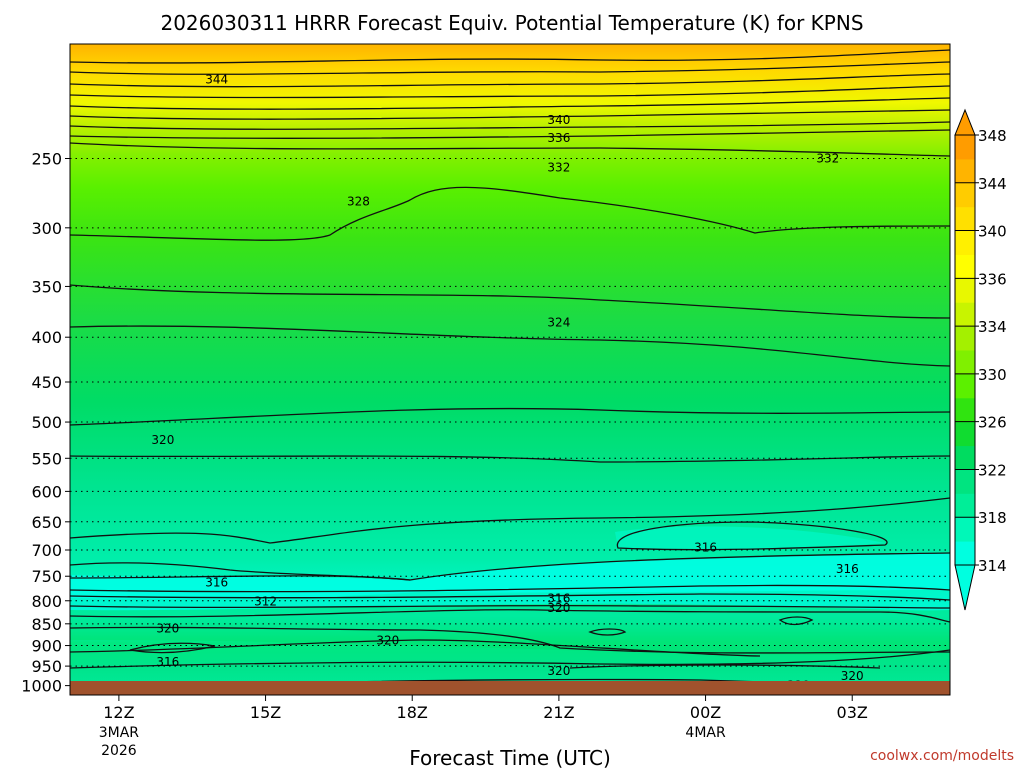 The height and width of the screenshot is (768, 1024). What do you see at coordinates (510, 757) in the screenshot?
I see `x-axis-label: Forecast Time (UTC)` at bounding box center [510, 757].